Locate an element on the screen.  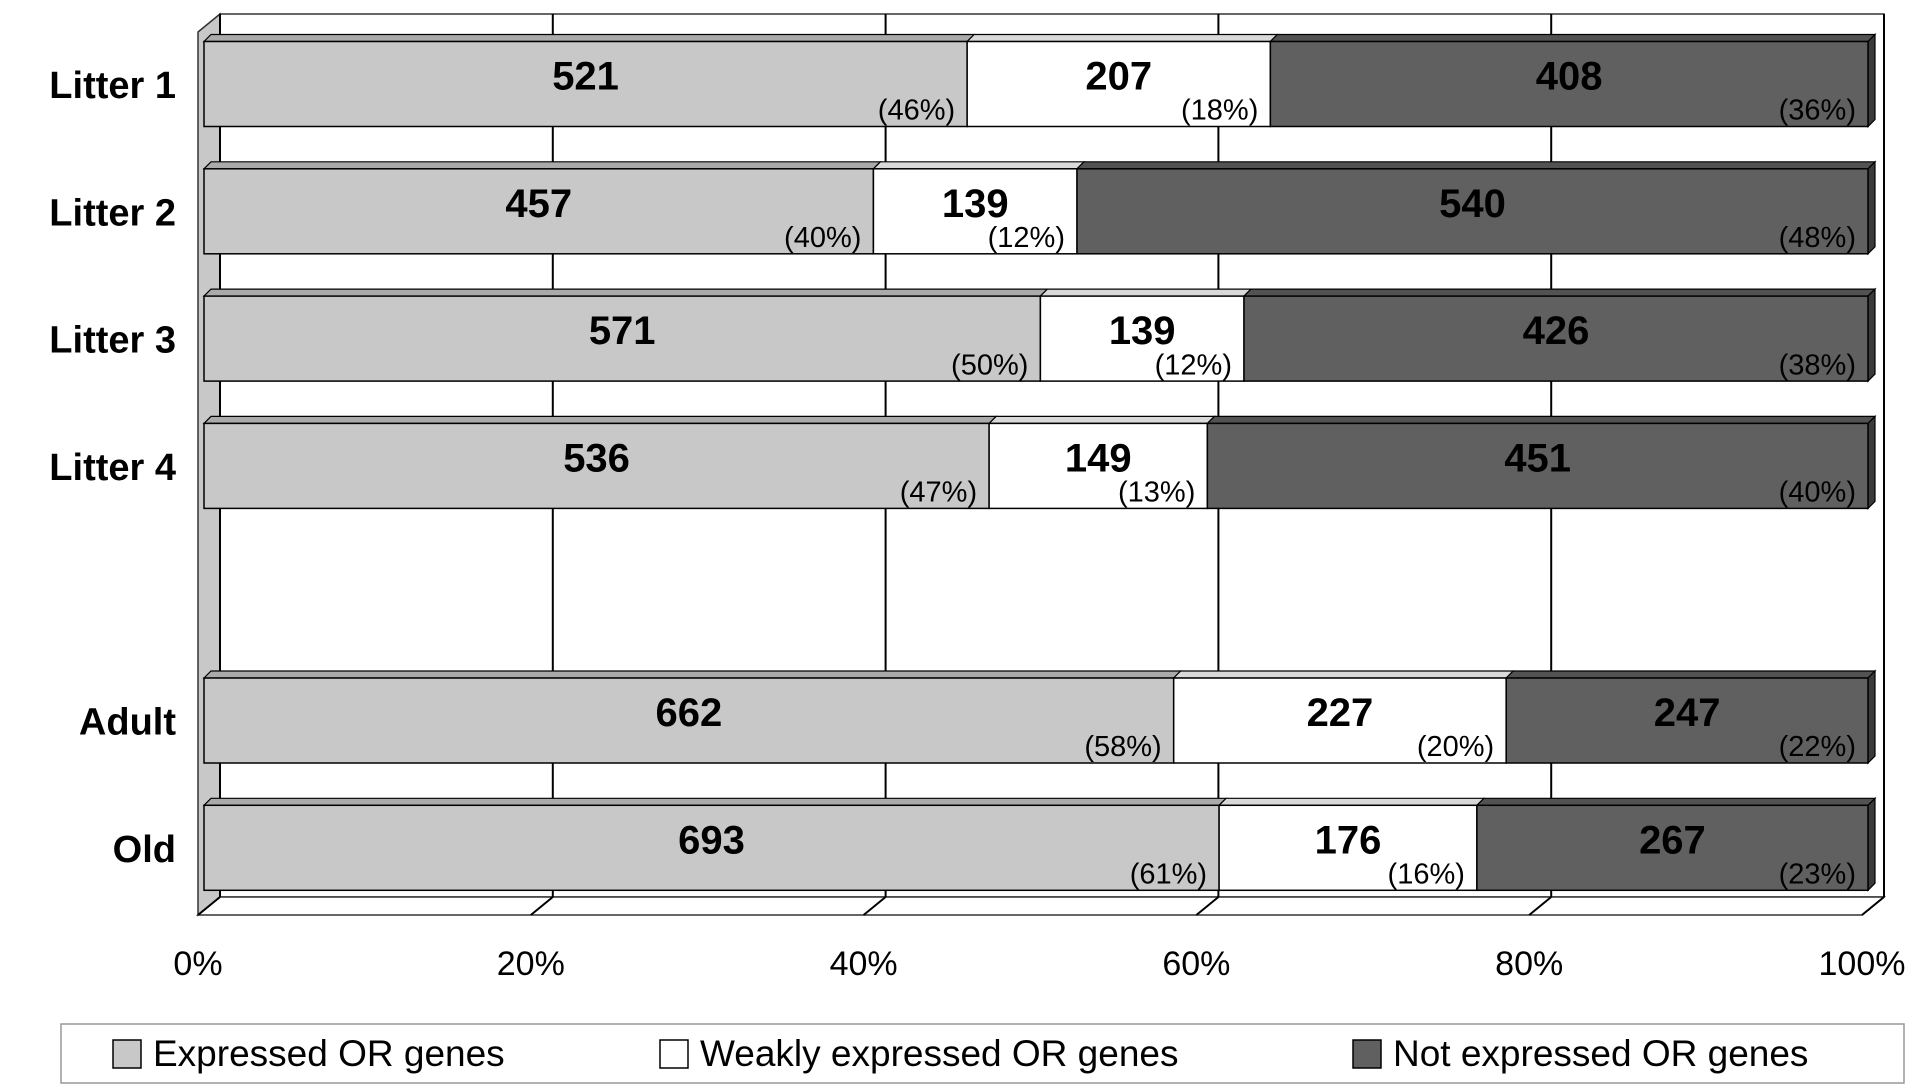
y-tick-label: Litter 1 is located at coordinates (112, 86).